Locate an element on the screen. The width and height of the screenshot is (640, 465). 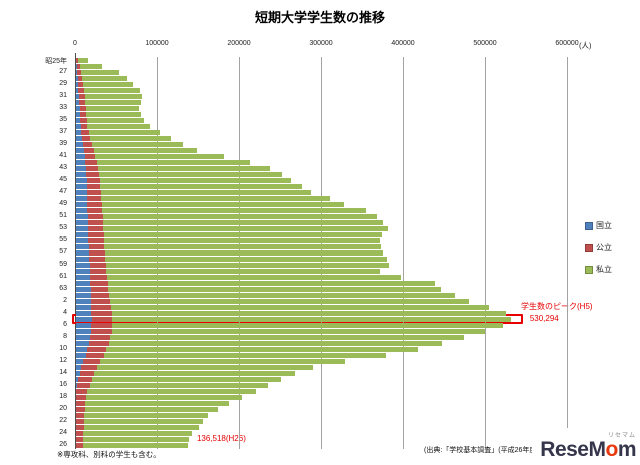
bar-row-1969 is located at coordinates (179, 175).